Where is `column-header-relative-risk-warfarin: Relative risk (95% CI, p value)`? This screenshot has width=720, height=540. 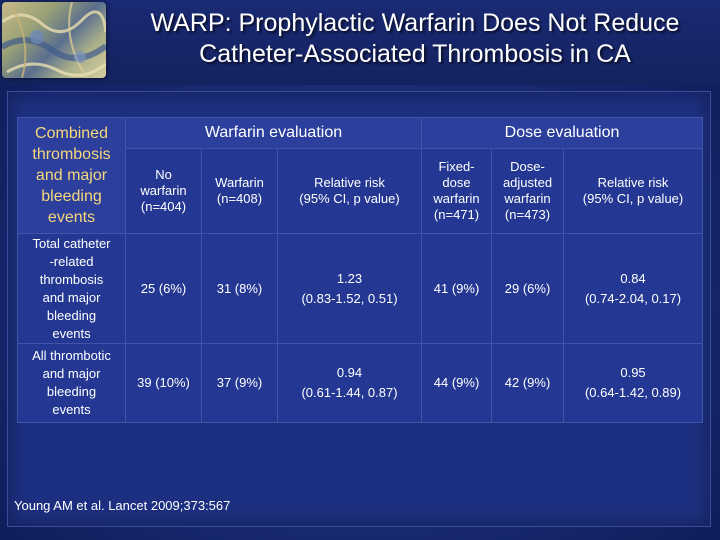 column-header-relative-risk-warfarin: Relative risk (95% CI, p value) is located at coordinates (349, 191).